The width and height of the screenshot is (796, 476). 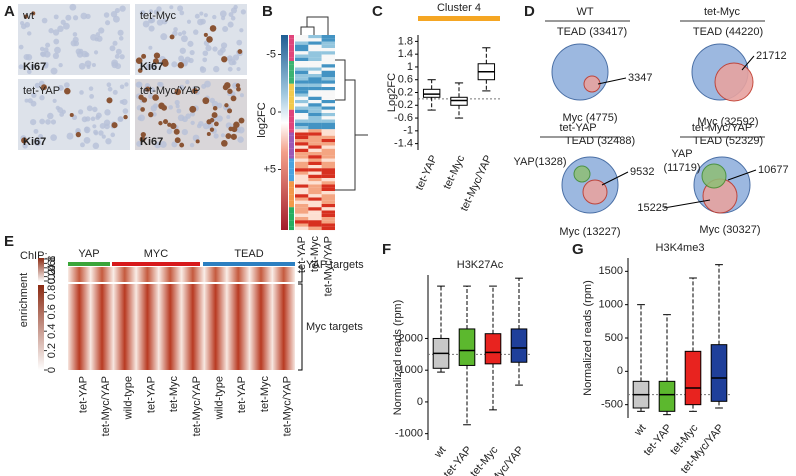 I want to click on title-band, so click(x=459, y=18).